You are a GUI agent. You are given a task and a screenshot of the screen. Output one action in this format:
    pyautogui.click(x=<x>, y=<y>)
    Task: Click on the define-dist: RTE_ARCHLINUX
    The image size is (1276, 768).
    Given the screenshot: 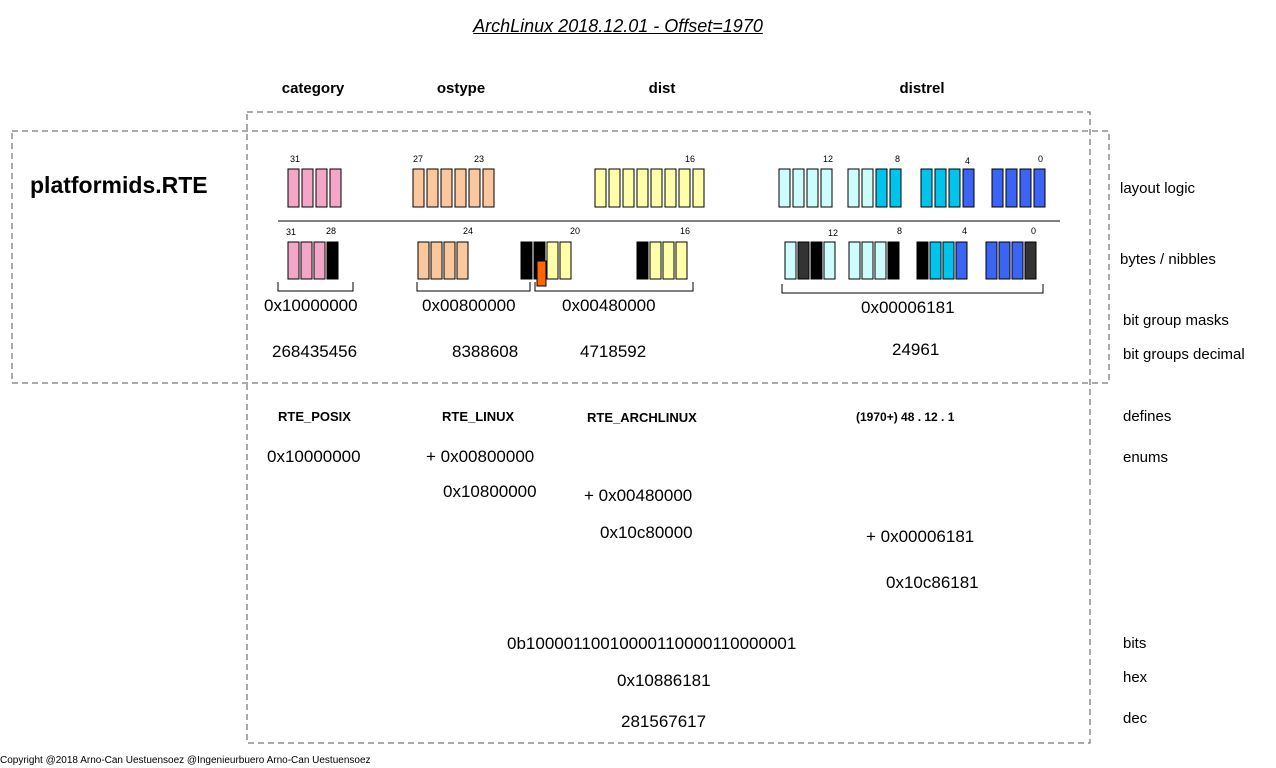 What is the action you would take?
    pyautogui.click(x=642, y=417)
    